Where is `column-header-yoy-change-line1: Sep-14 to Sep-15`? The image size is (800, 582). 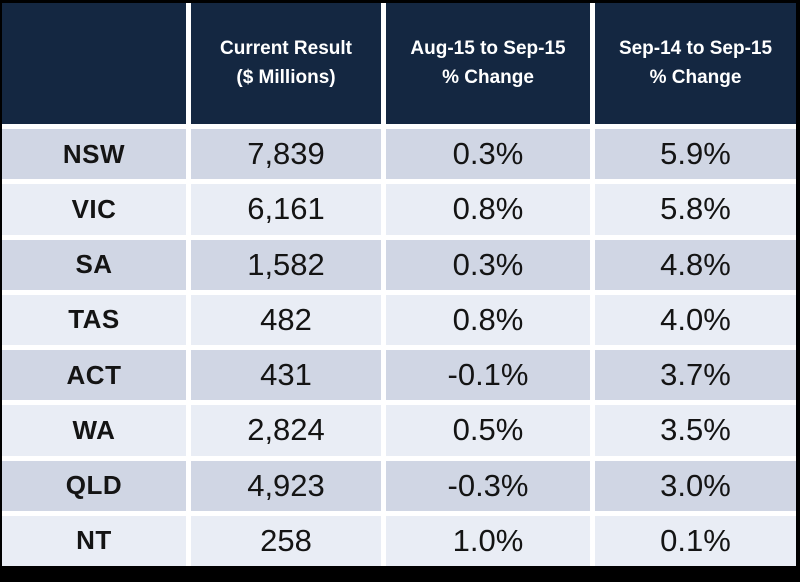
column-header-yoy-change-line1: Sep-14 to Sep-15 is located at coordinates (695, 48).